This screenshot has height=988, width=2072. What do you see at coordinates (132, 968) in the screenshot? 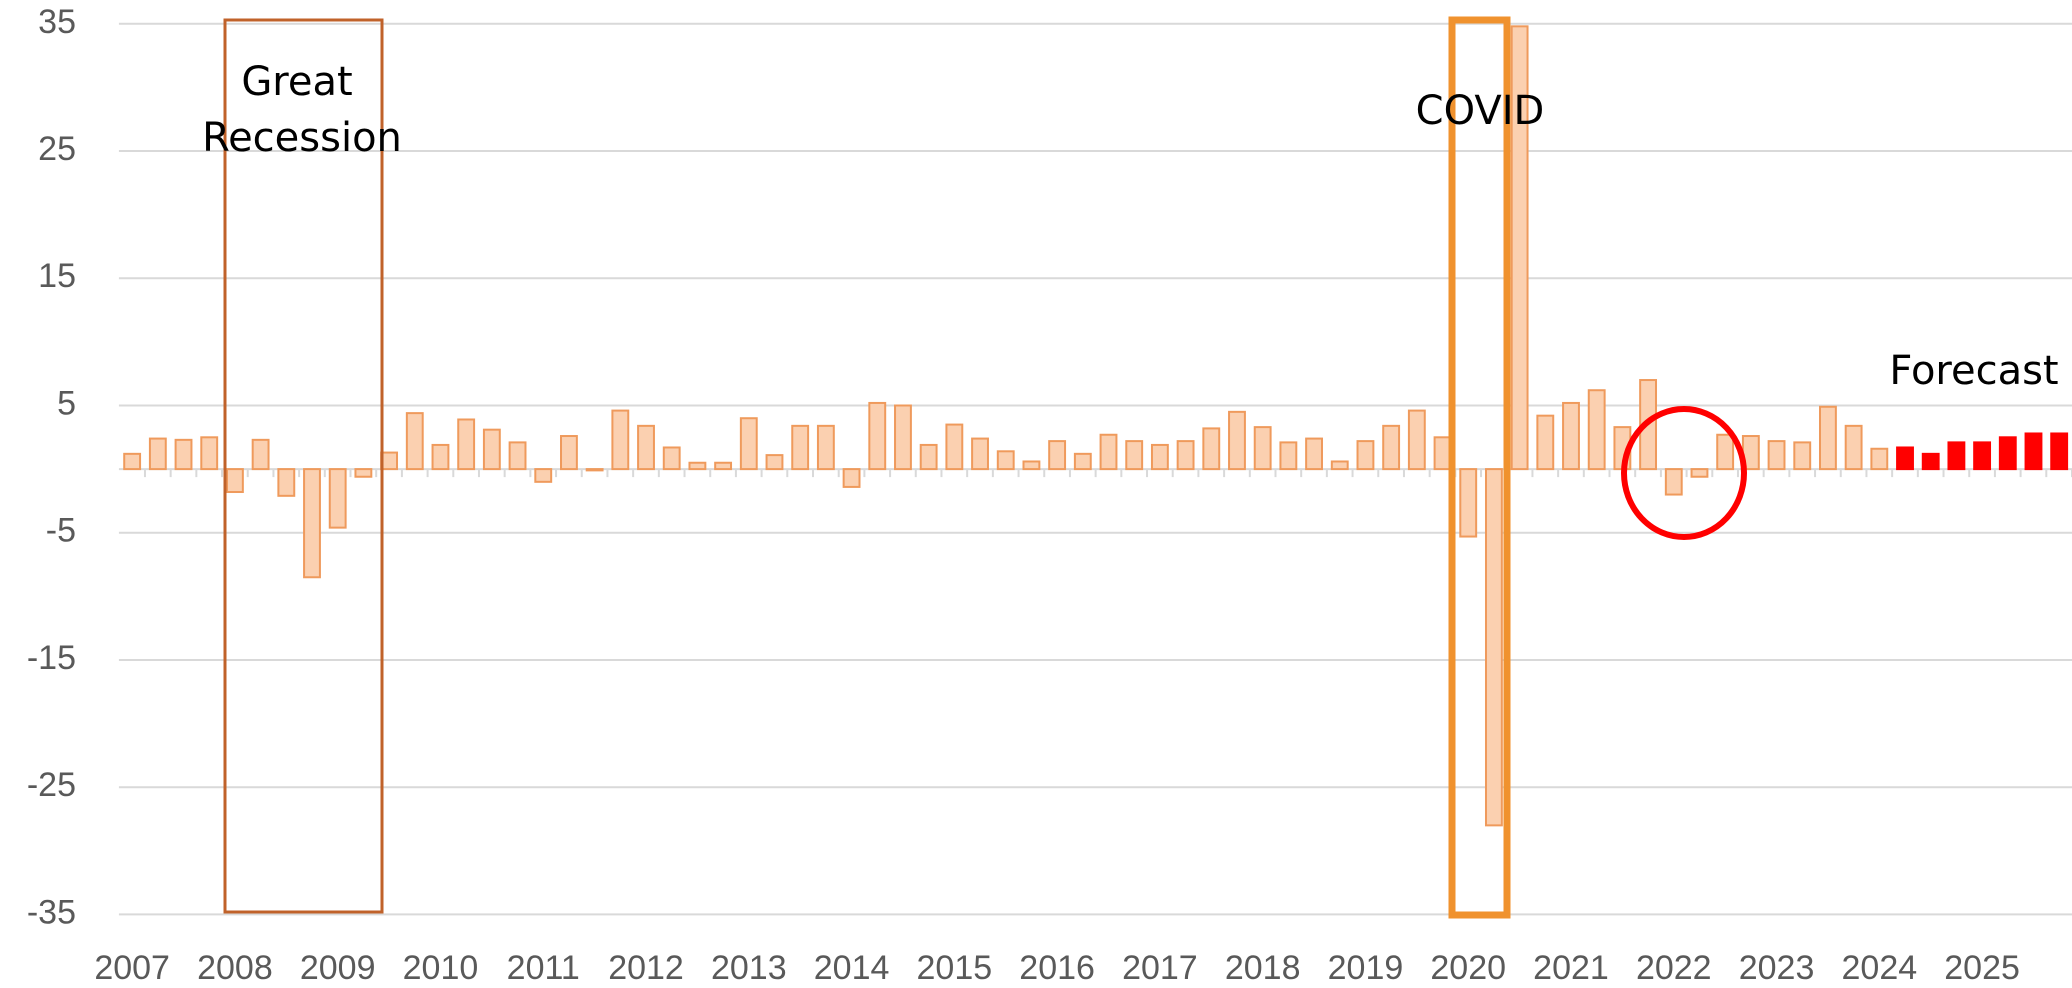
I see `x-tick-label: 2007` at bounding box center [132, 968].